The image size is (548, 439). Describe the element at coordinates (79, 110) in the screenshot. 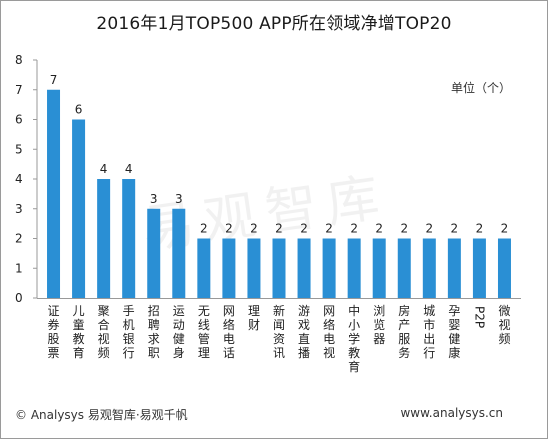

I see `bar-value-label: 6` at that location.